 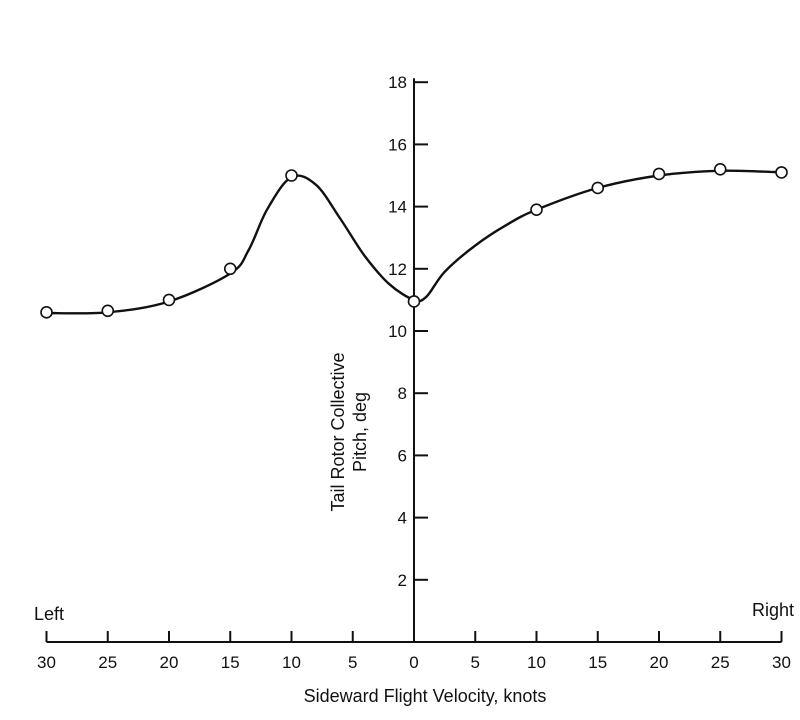 What do you see at coordinates (425, 696) in the screenshot?
I see `x-axis-title: Sideward Flight Velocity, knots` at bounding box center [425, 696].